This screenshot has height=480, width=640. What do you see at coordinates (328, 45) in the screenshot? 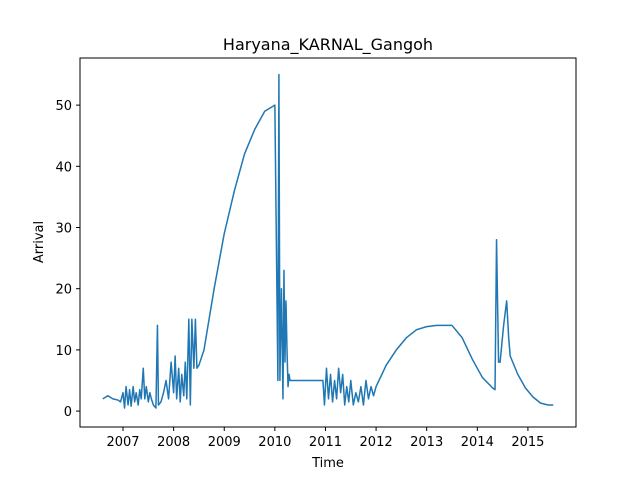
I see `chart-title: Haryana_KARNAL_Gangoh` at bounding box center [328, 45].